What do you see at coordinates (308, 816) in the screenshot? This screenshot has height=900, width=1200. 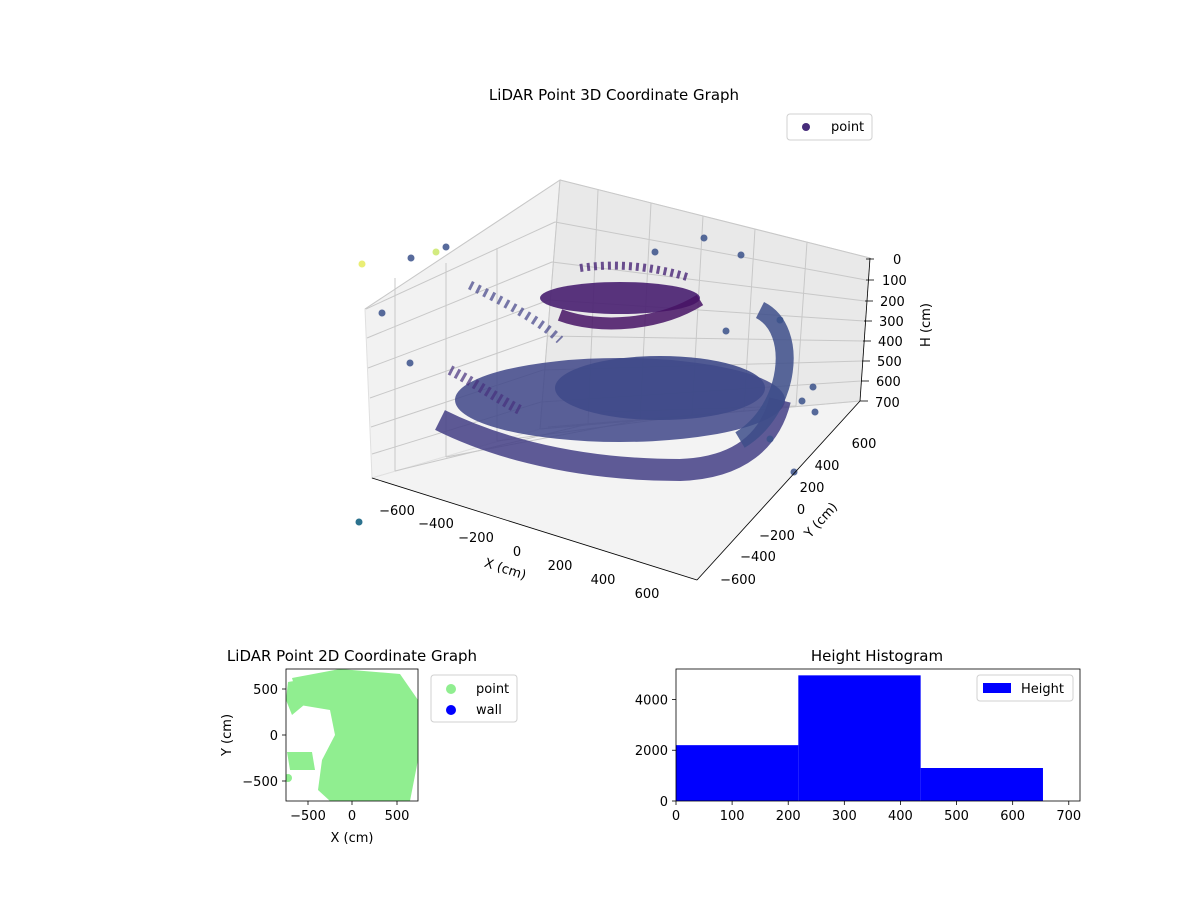 I see `x2d-tick: −500` at bounding box center [308, 816].